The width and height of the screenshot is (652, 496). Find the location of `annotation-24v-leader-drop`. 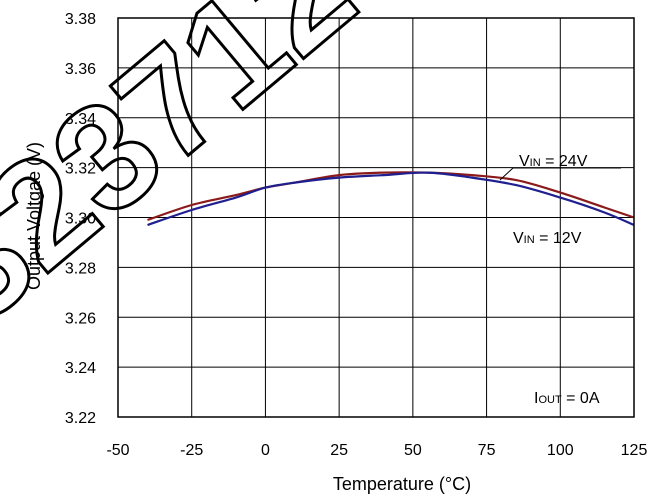

annotation-24v-leader-drop is located at coordinates (506, 174).